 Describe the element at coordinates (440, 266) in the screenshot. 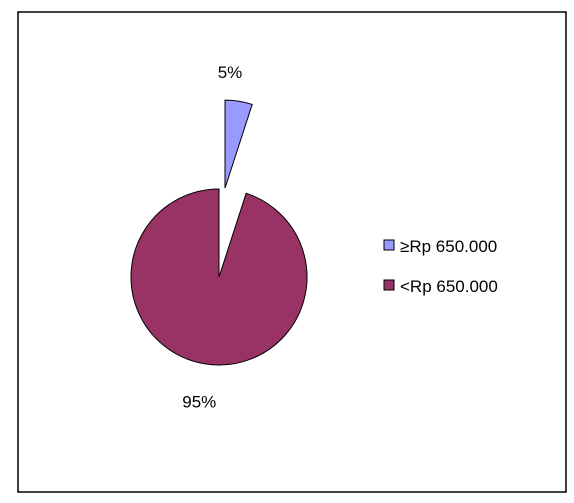

I see `legend: ≥Rp 650.000 <Rp 650.000` at that location.